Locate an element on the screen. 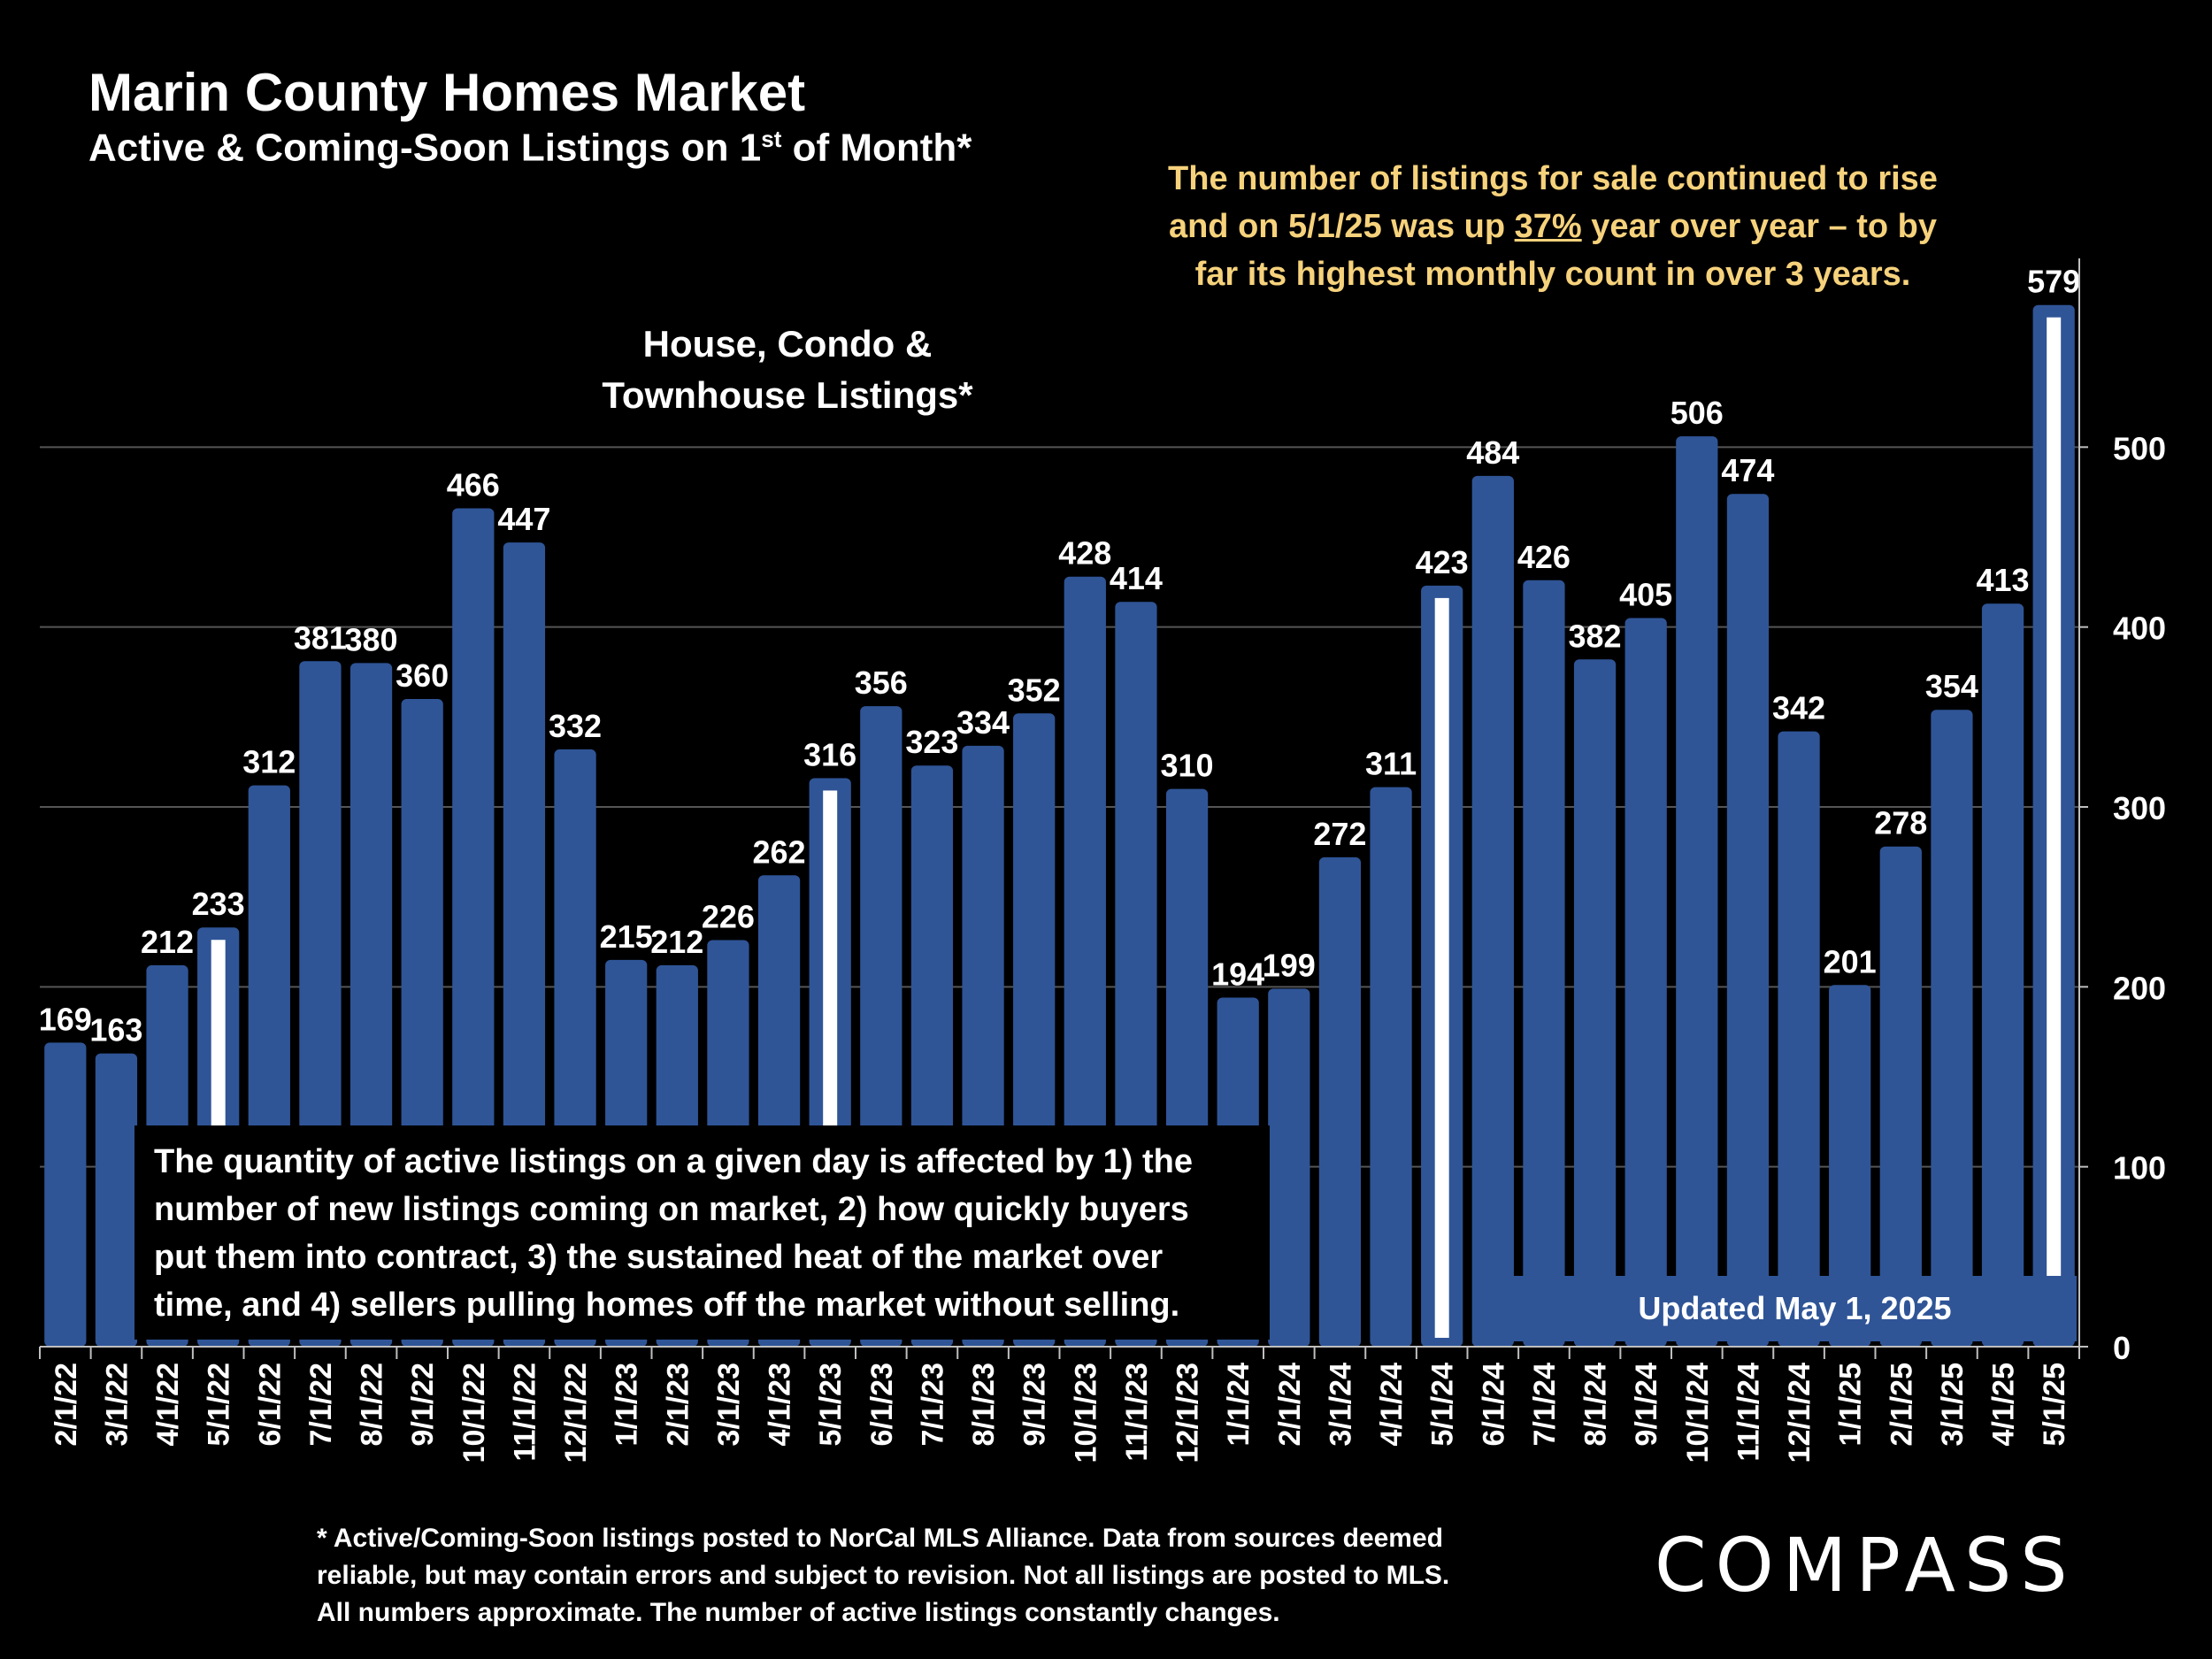 The width and height of the screenshot is (2212, 1659). bar-value-label: 262 is located at coordinates (779, 852).